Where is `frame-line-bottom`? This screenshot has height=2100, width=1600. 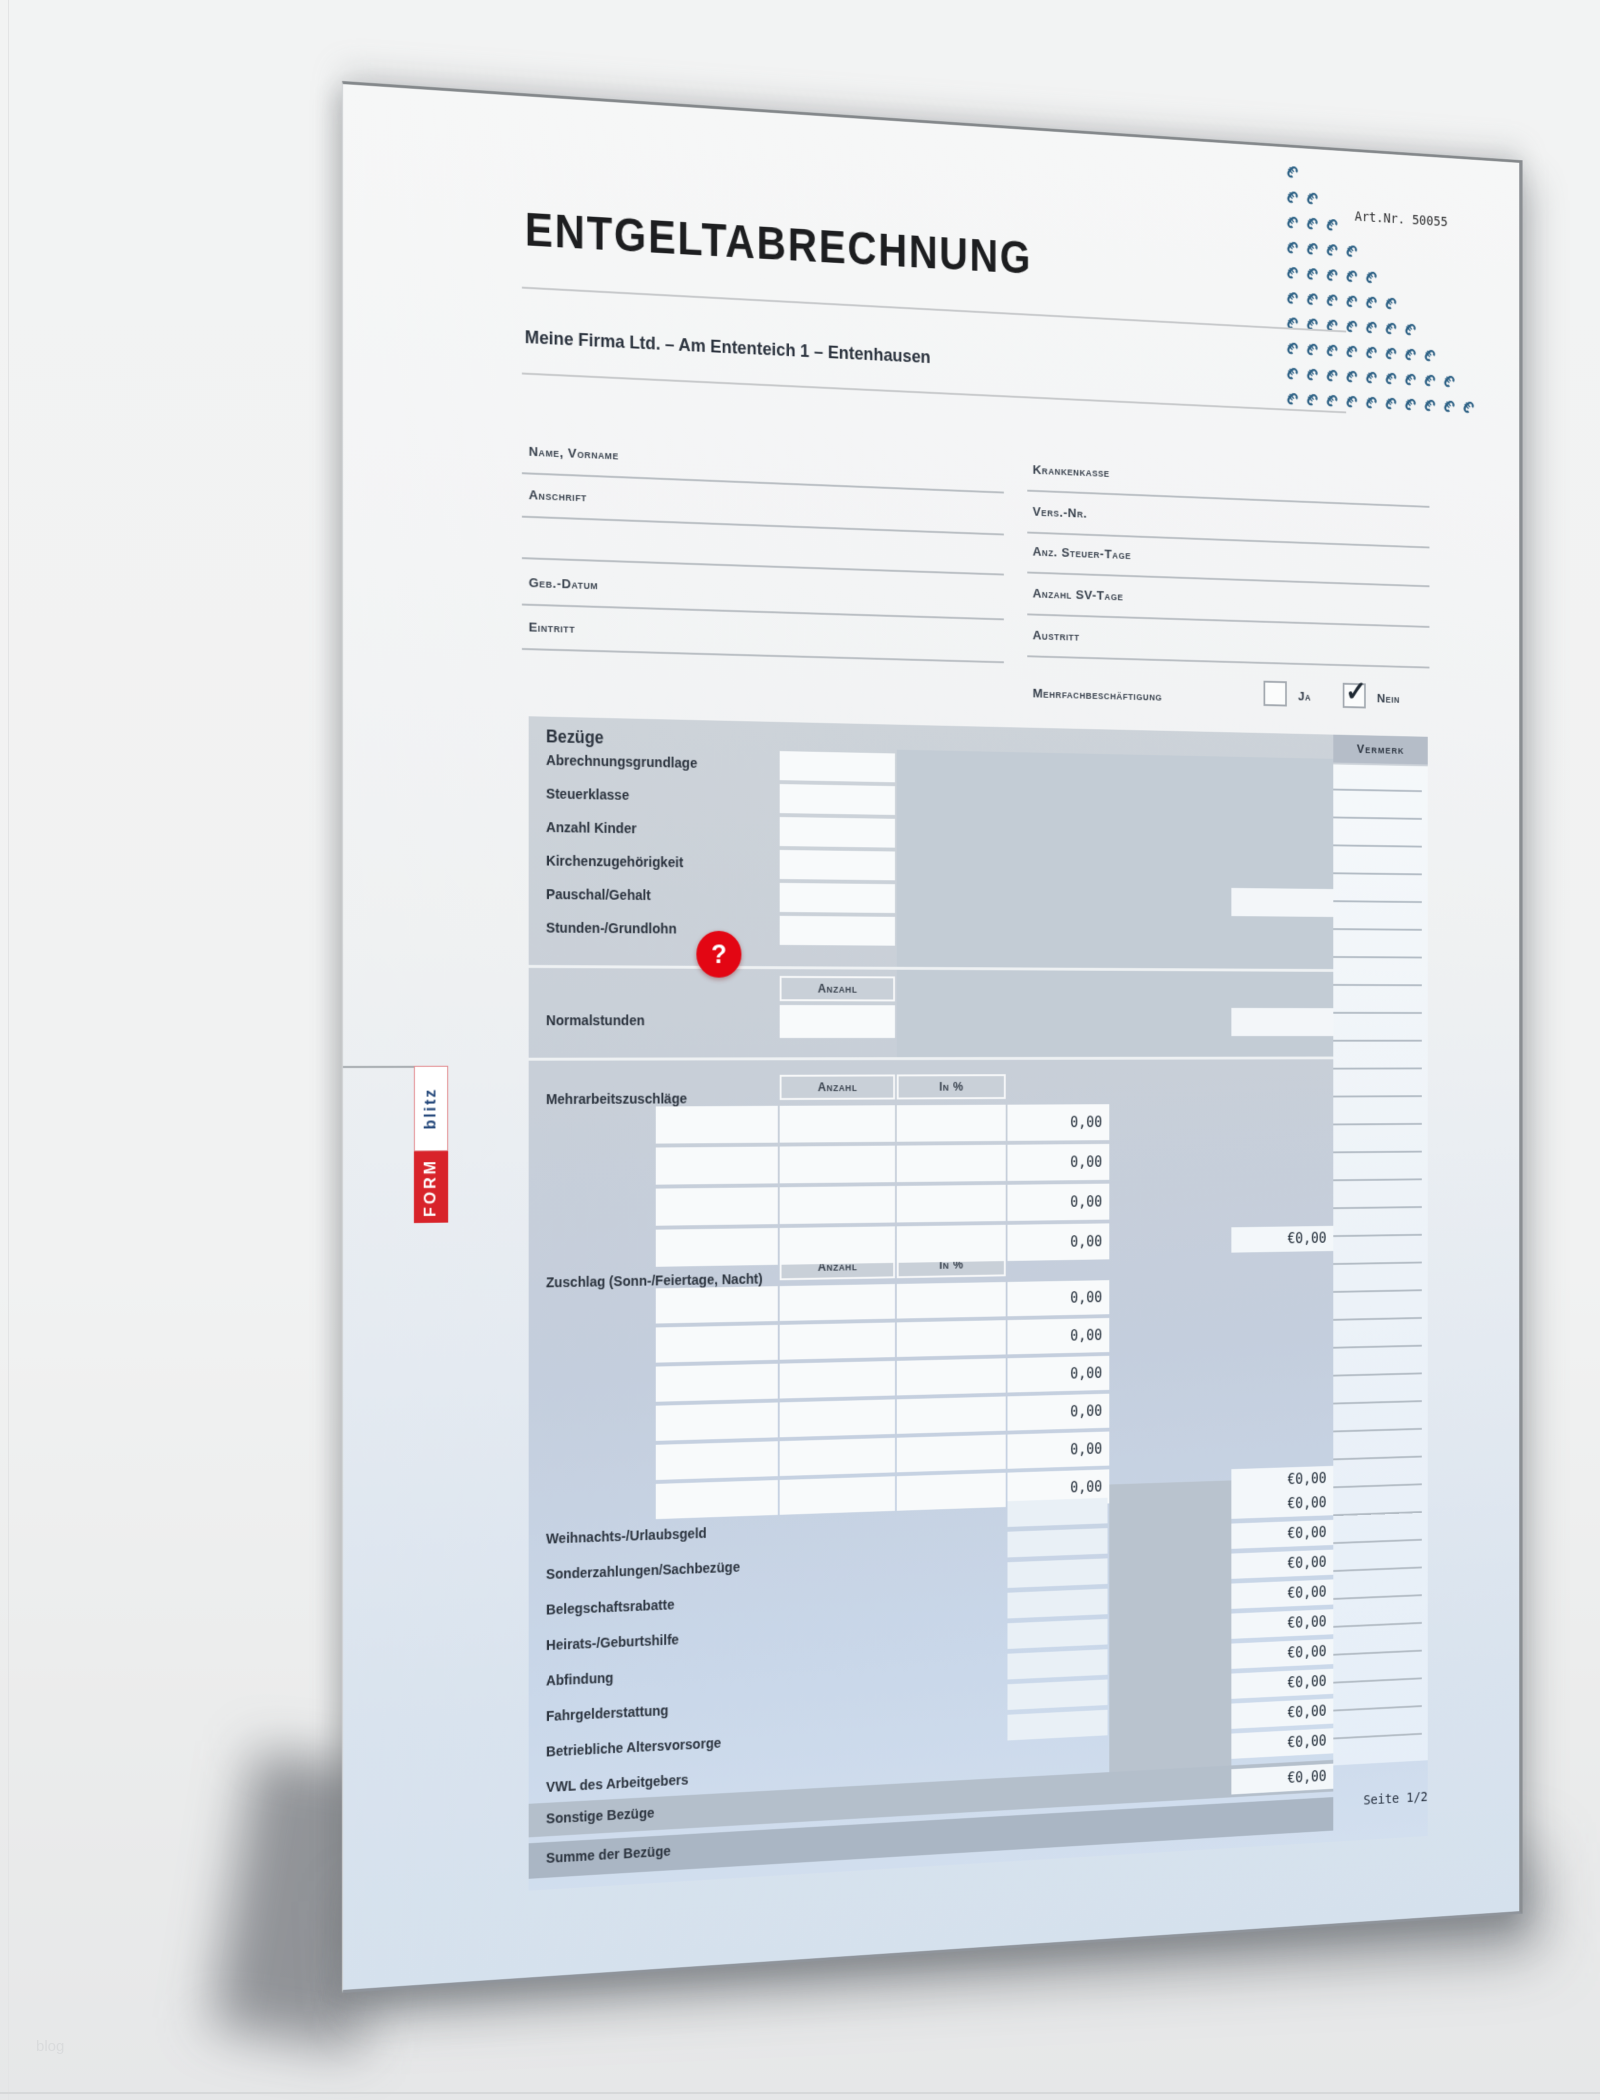
frame-line-bottom is located at coordinates (800, 2093).